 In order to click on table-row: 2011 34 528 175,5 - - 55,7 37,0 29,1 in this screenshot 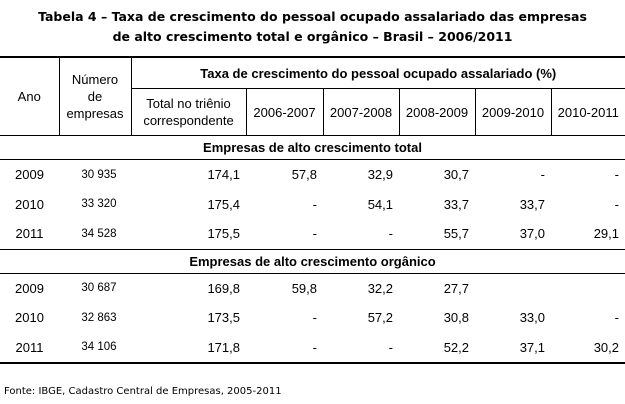, I will do `click(312, 234)`.